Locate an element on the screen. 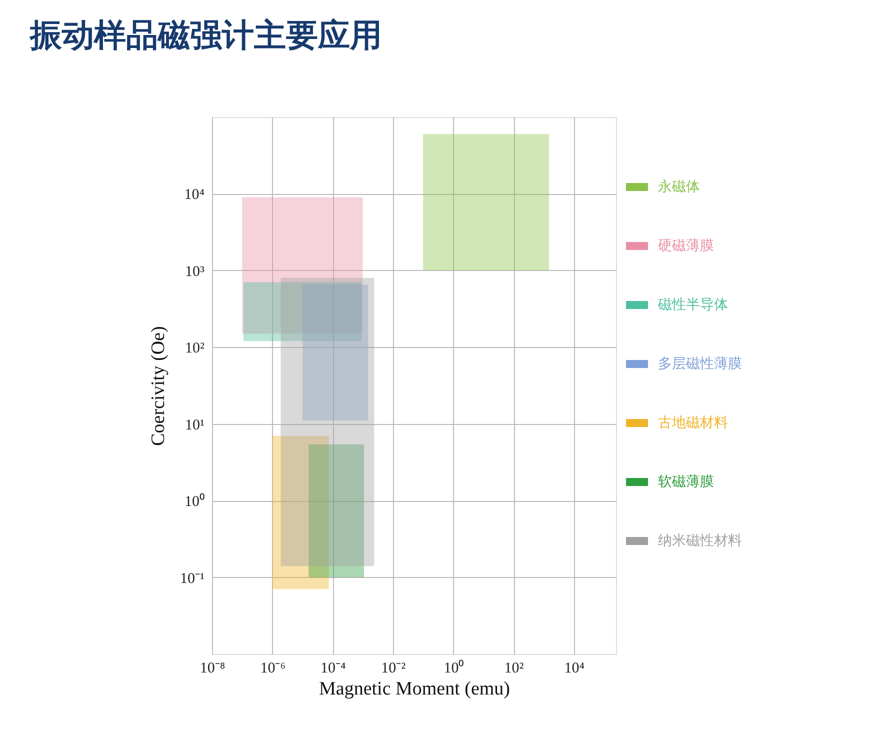  legend-label: 古地磁材料 is located at coordinates (693, 423).